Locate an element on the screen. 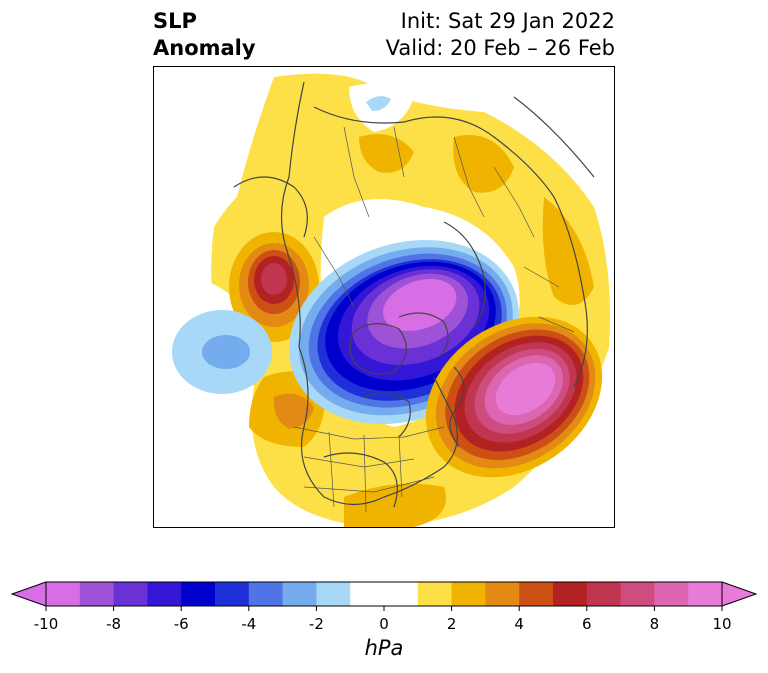  colorbar-arrow-outline is located at coordinates (384, 594).